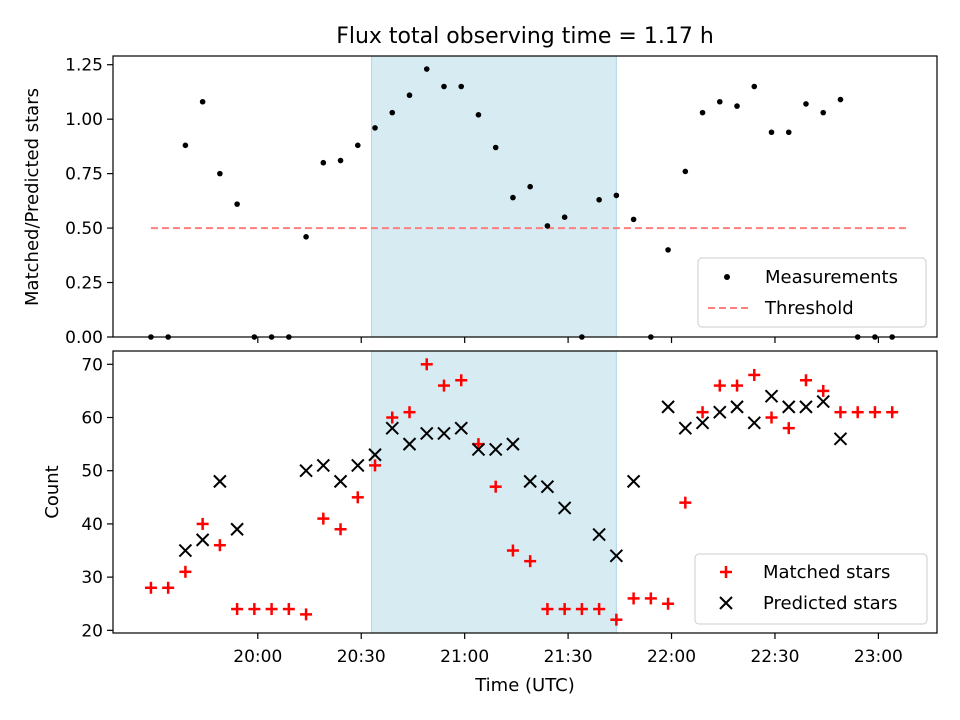 The image size is (960, 720). What do you see at coordinates (826, 572) in the screenshot?
I see `matched-stars-legend-label: Matched stars` at bounding box center [826, 572].